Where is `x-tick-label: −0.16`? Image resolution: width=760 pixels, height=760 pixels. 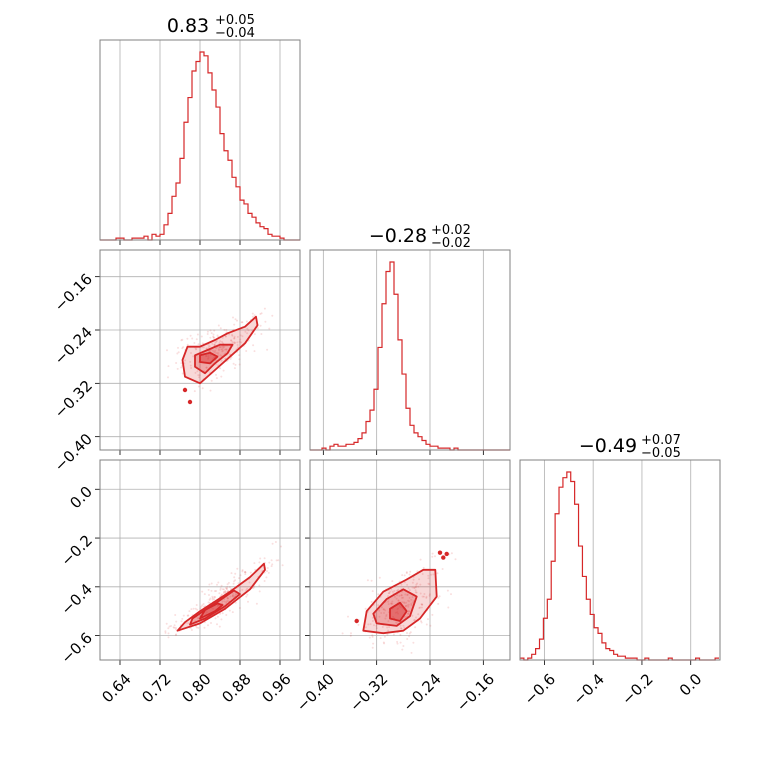
x-tick-label: −0.16 is located at coordinates (475, 692).